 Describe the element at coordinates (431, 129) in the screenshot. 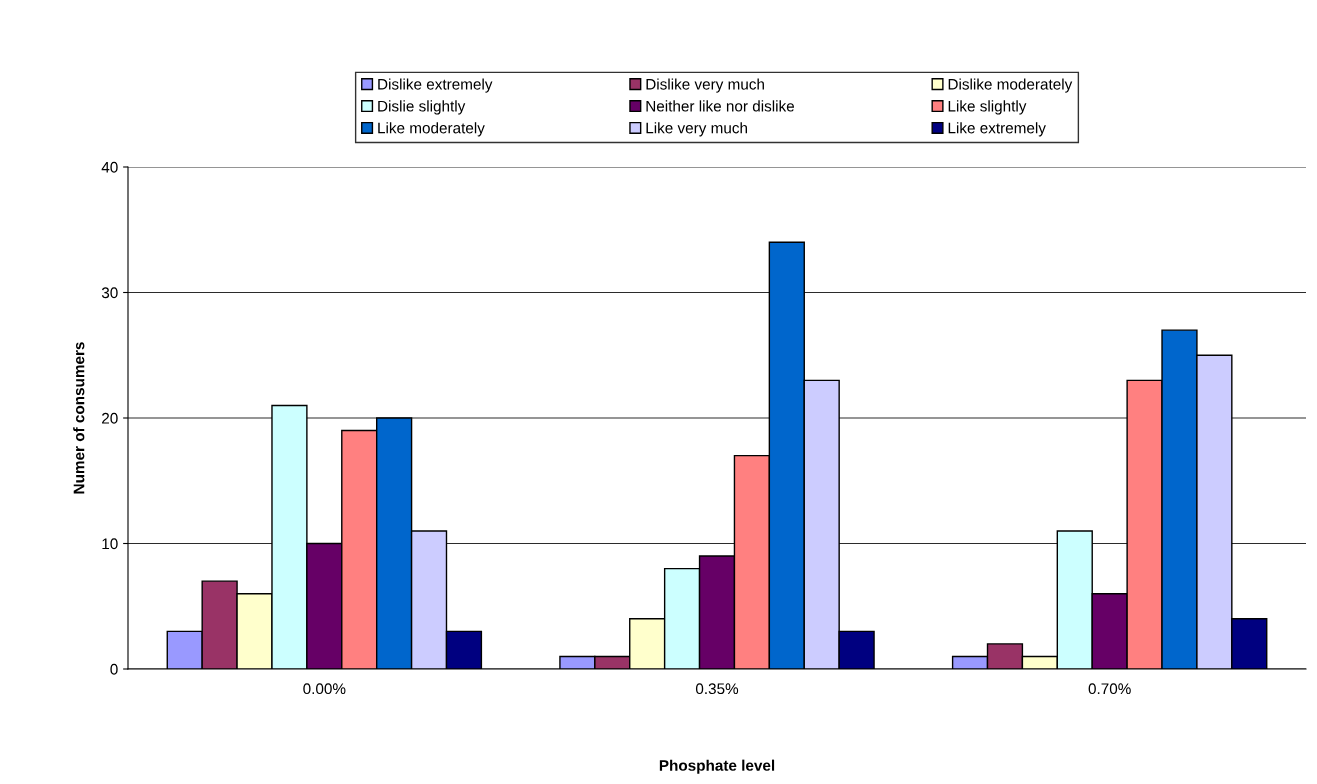

I see `legend-label: Like moderately` at that location.